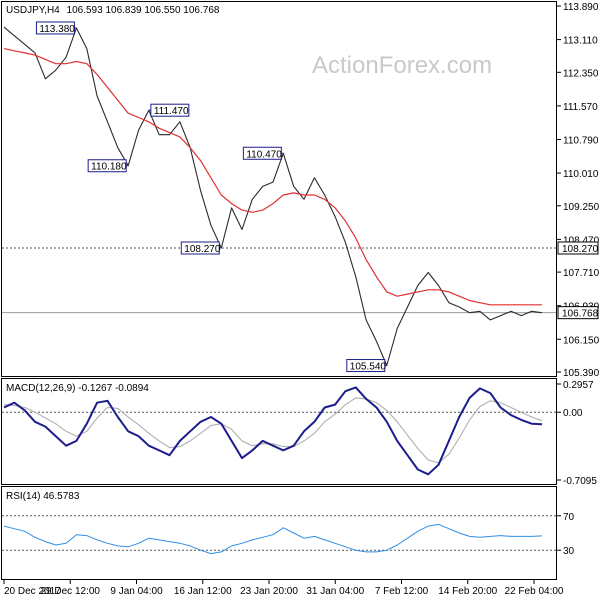 The width and height of the screenshot is (600, 600). What do you see at coordinates (33, 10) in the screenshot?
I see `symbol-label: USDJPY,H4` at bounding box center [33, 10].